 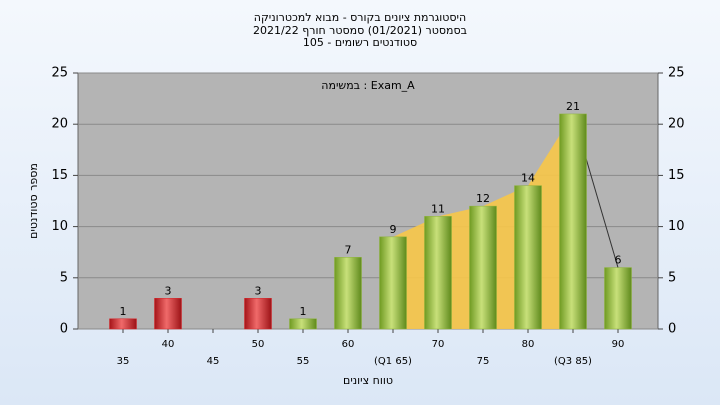 I want to click on y-tick-label: 15, so click(x=59, y=175).